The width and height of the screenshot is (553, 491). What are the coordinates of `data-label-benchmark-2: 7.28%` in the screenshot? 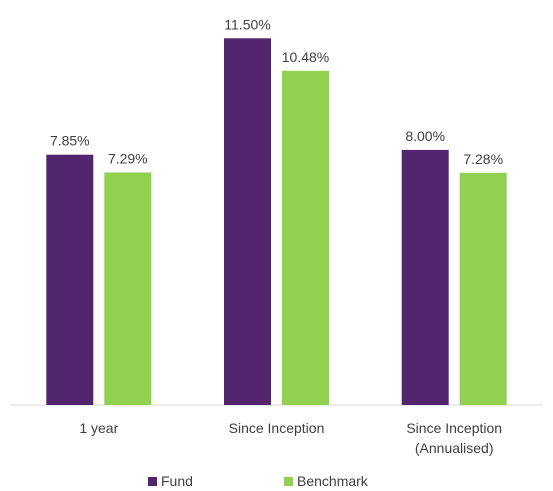 It's located at (483, 159).